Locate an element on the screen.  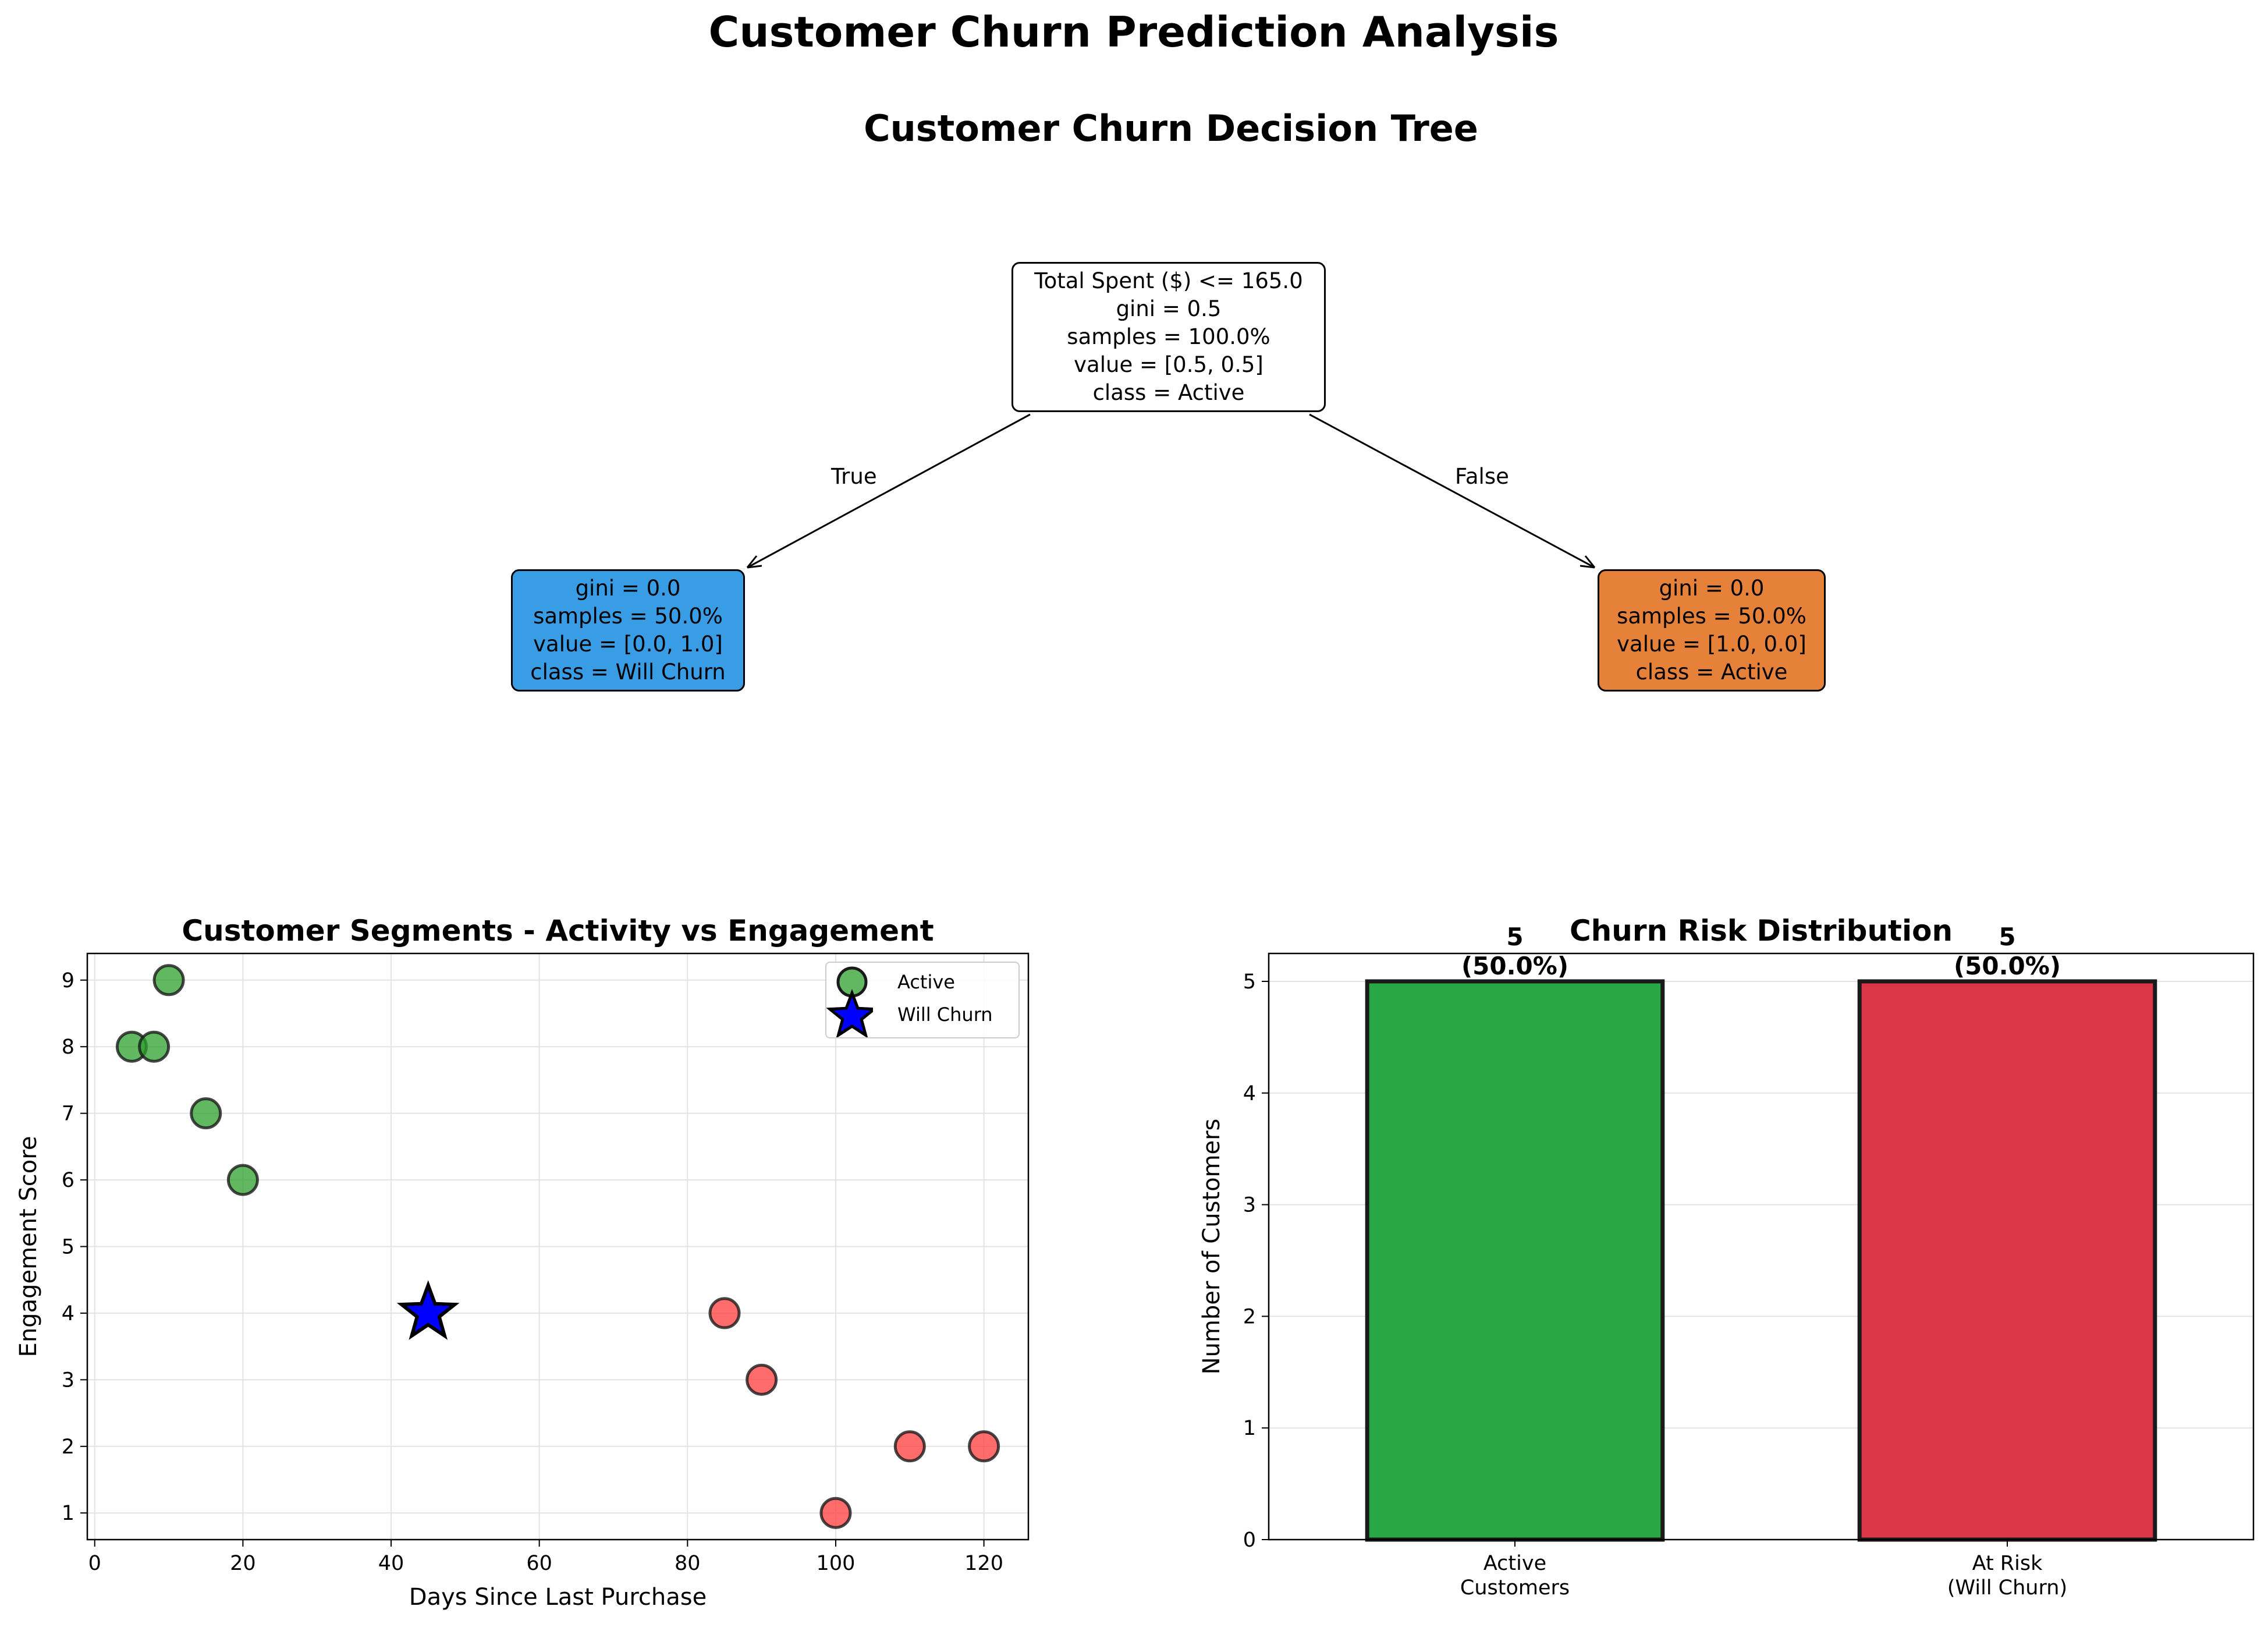
scatter-xtick-label: 120 is located at coordinates (983, 1563).